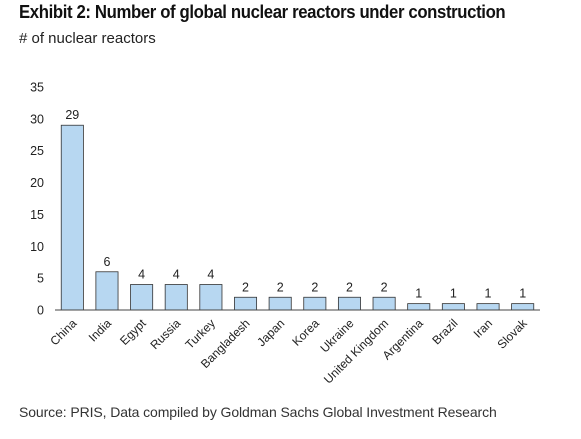 The width and height of the screenshot is (581, 439). I want to click on x-tick-label: Japan, so click(270, 332).